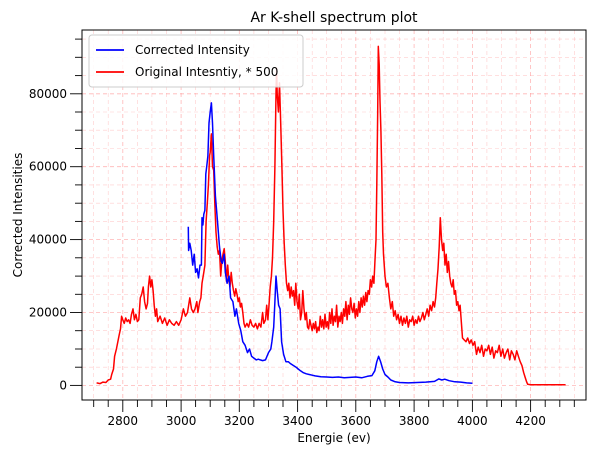 The image size is (589, 455). What do you see at coordinates (48, 313) in the screenshot?
I see `y-tick-label: 20000` at bounding box center [48, 313].